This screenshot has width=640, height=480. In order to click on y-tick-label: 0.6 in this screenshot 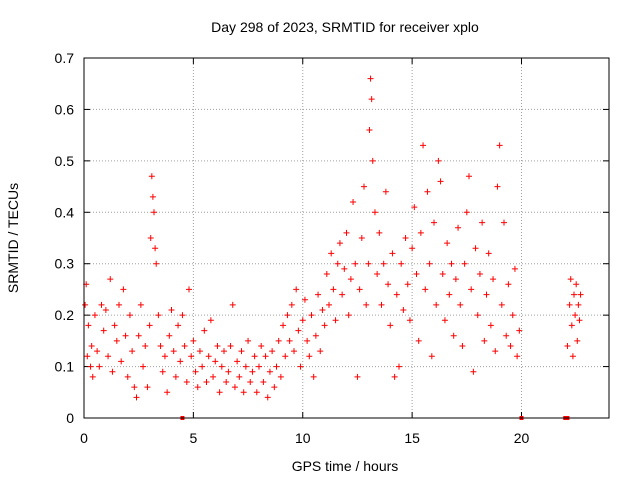, I will do `click(65, 109)`.